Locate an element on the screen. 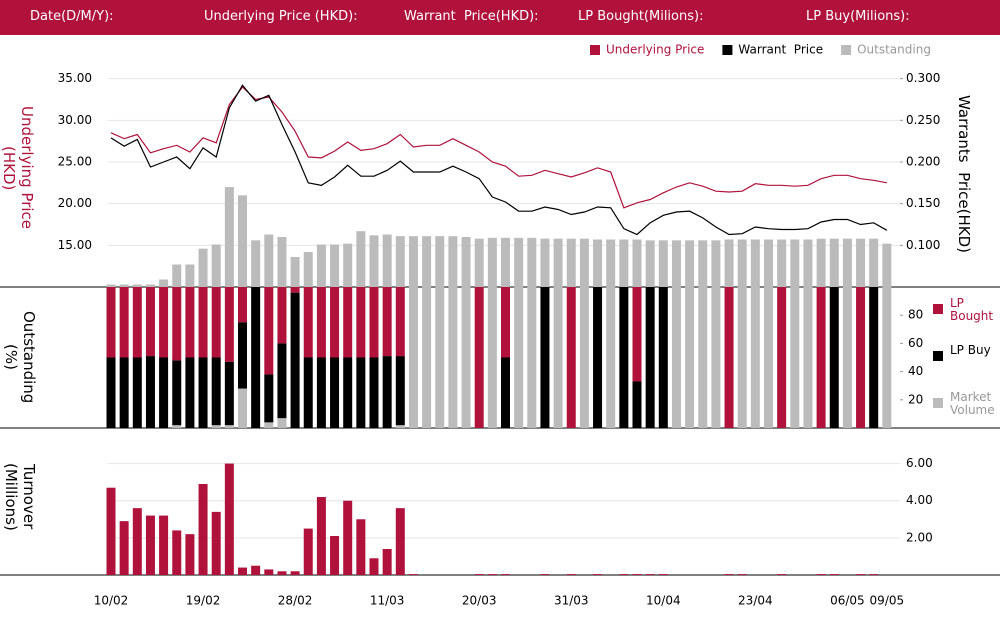 This screenshot has height=620, width=1000. x-tick-label: 23/04 is located at coordinates (755, 601).